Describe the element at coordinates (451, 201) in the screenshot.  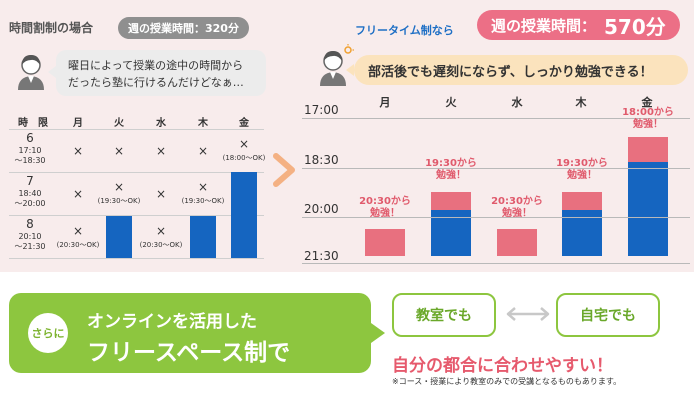
I see `study-bar-tue-top` at that location.